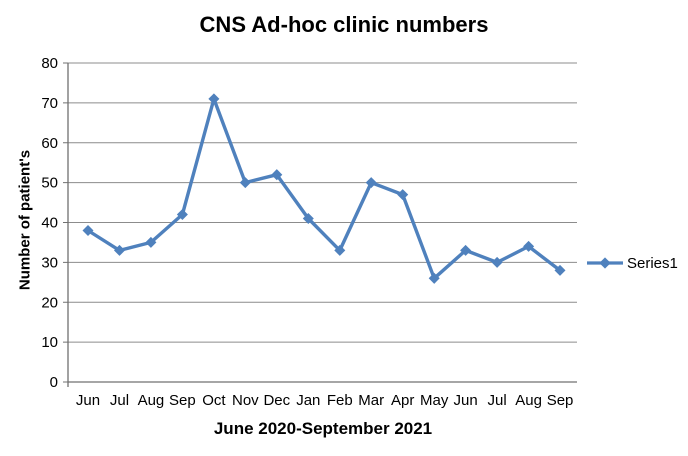 Image resolution: width=688 pixels, height=456 pixels. I want to click on y-tick-label: 20, so click(49, 302).